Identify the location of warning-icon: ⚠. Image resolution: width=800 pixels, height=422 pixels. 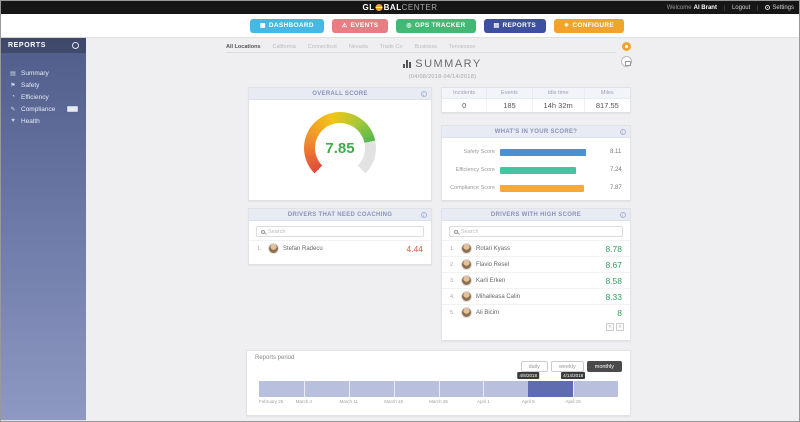
(344, 25).